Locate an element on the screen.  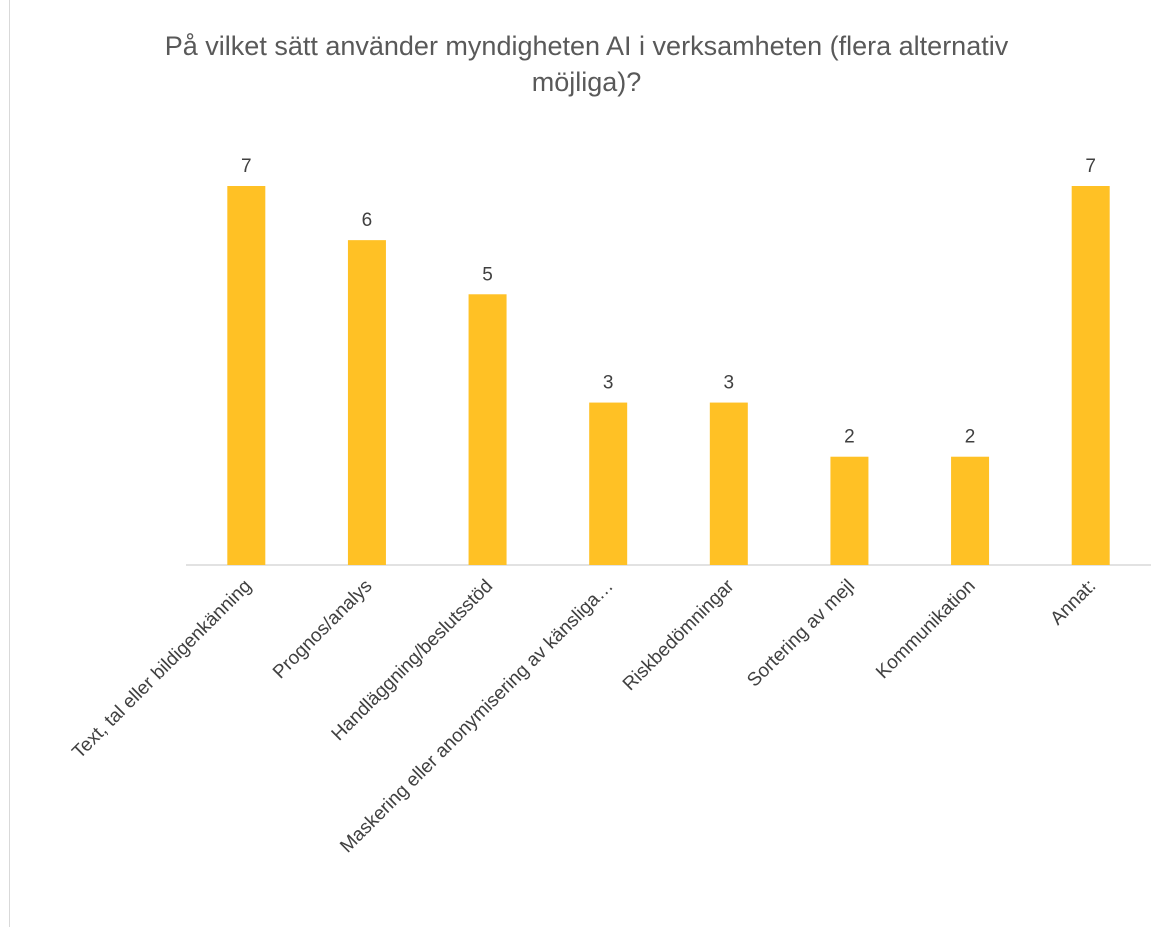
data-label: 6 is located at coordinates (367, 220).